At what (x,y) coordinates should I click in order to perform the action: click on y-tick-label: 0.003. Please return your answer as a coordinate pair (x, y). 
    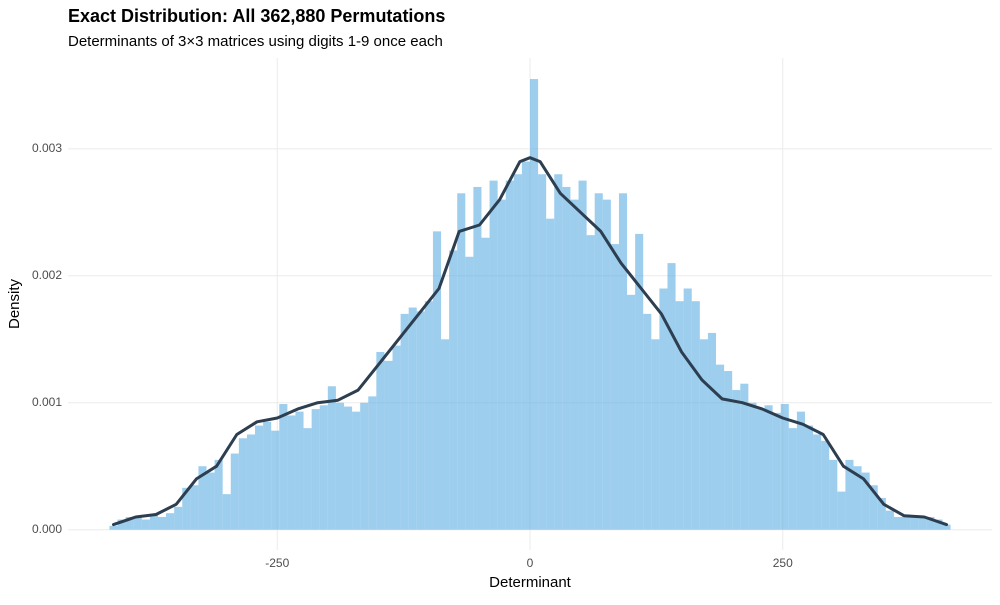
    Looking at the image, I should click on (47, 148).